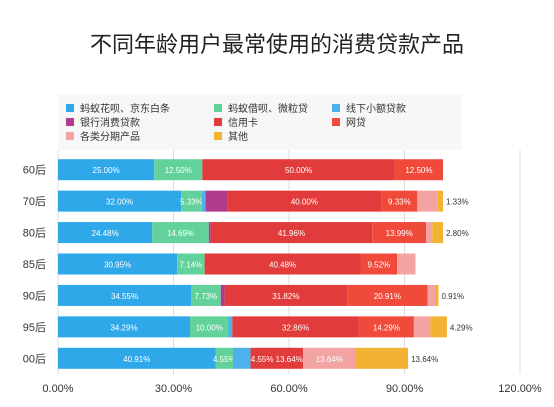 This screenshot has width=554, height=407. Describe the element at coordinates (34, 327) in the screenshot. I see `y-label: 95后` at that location.